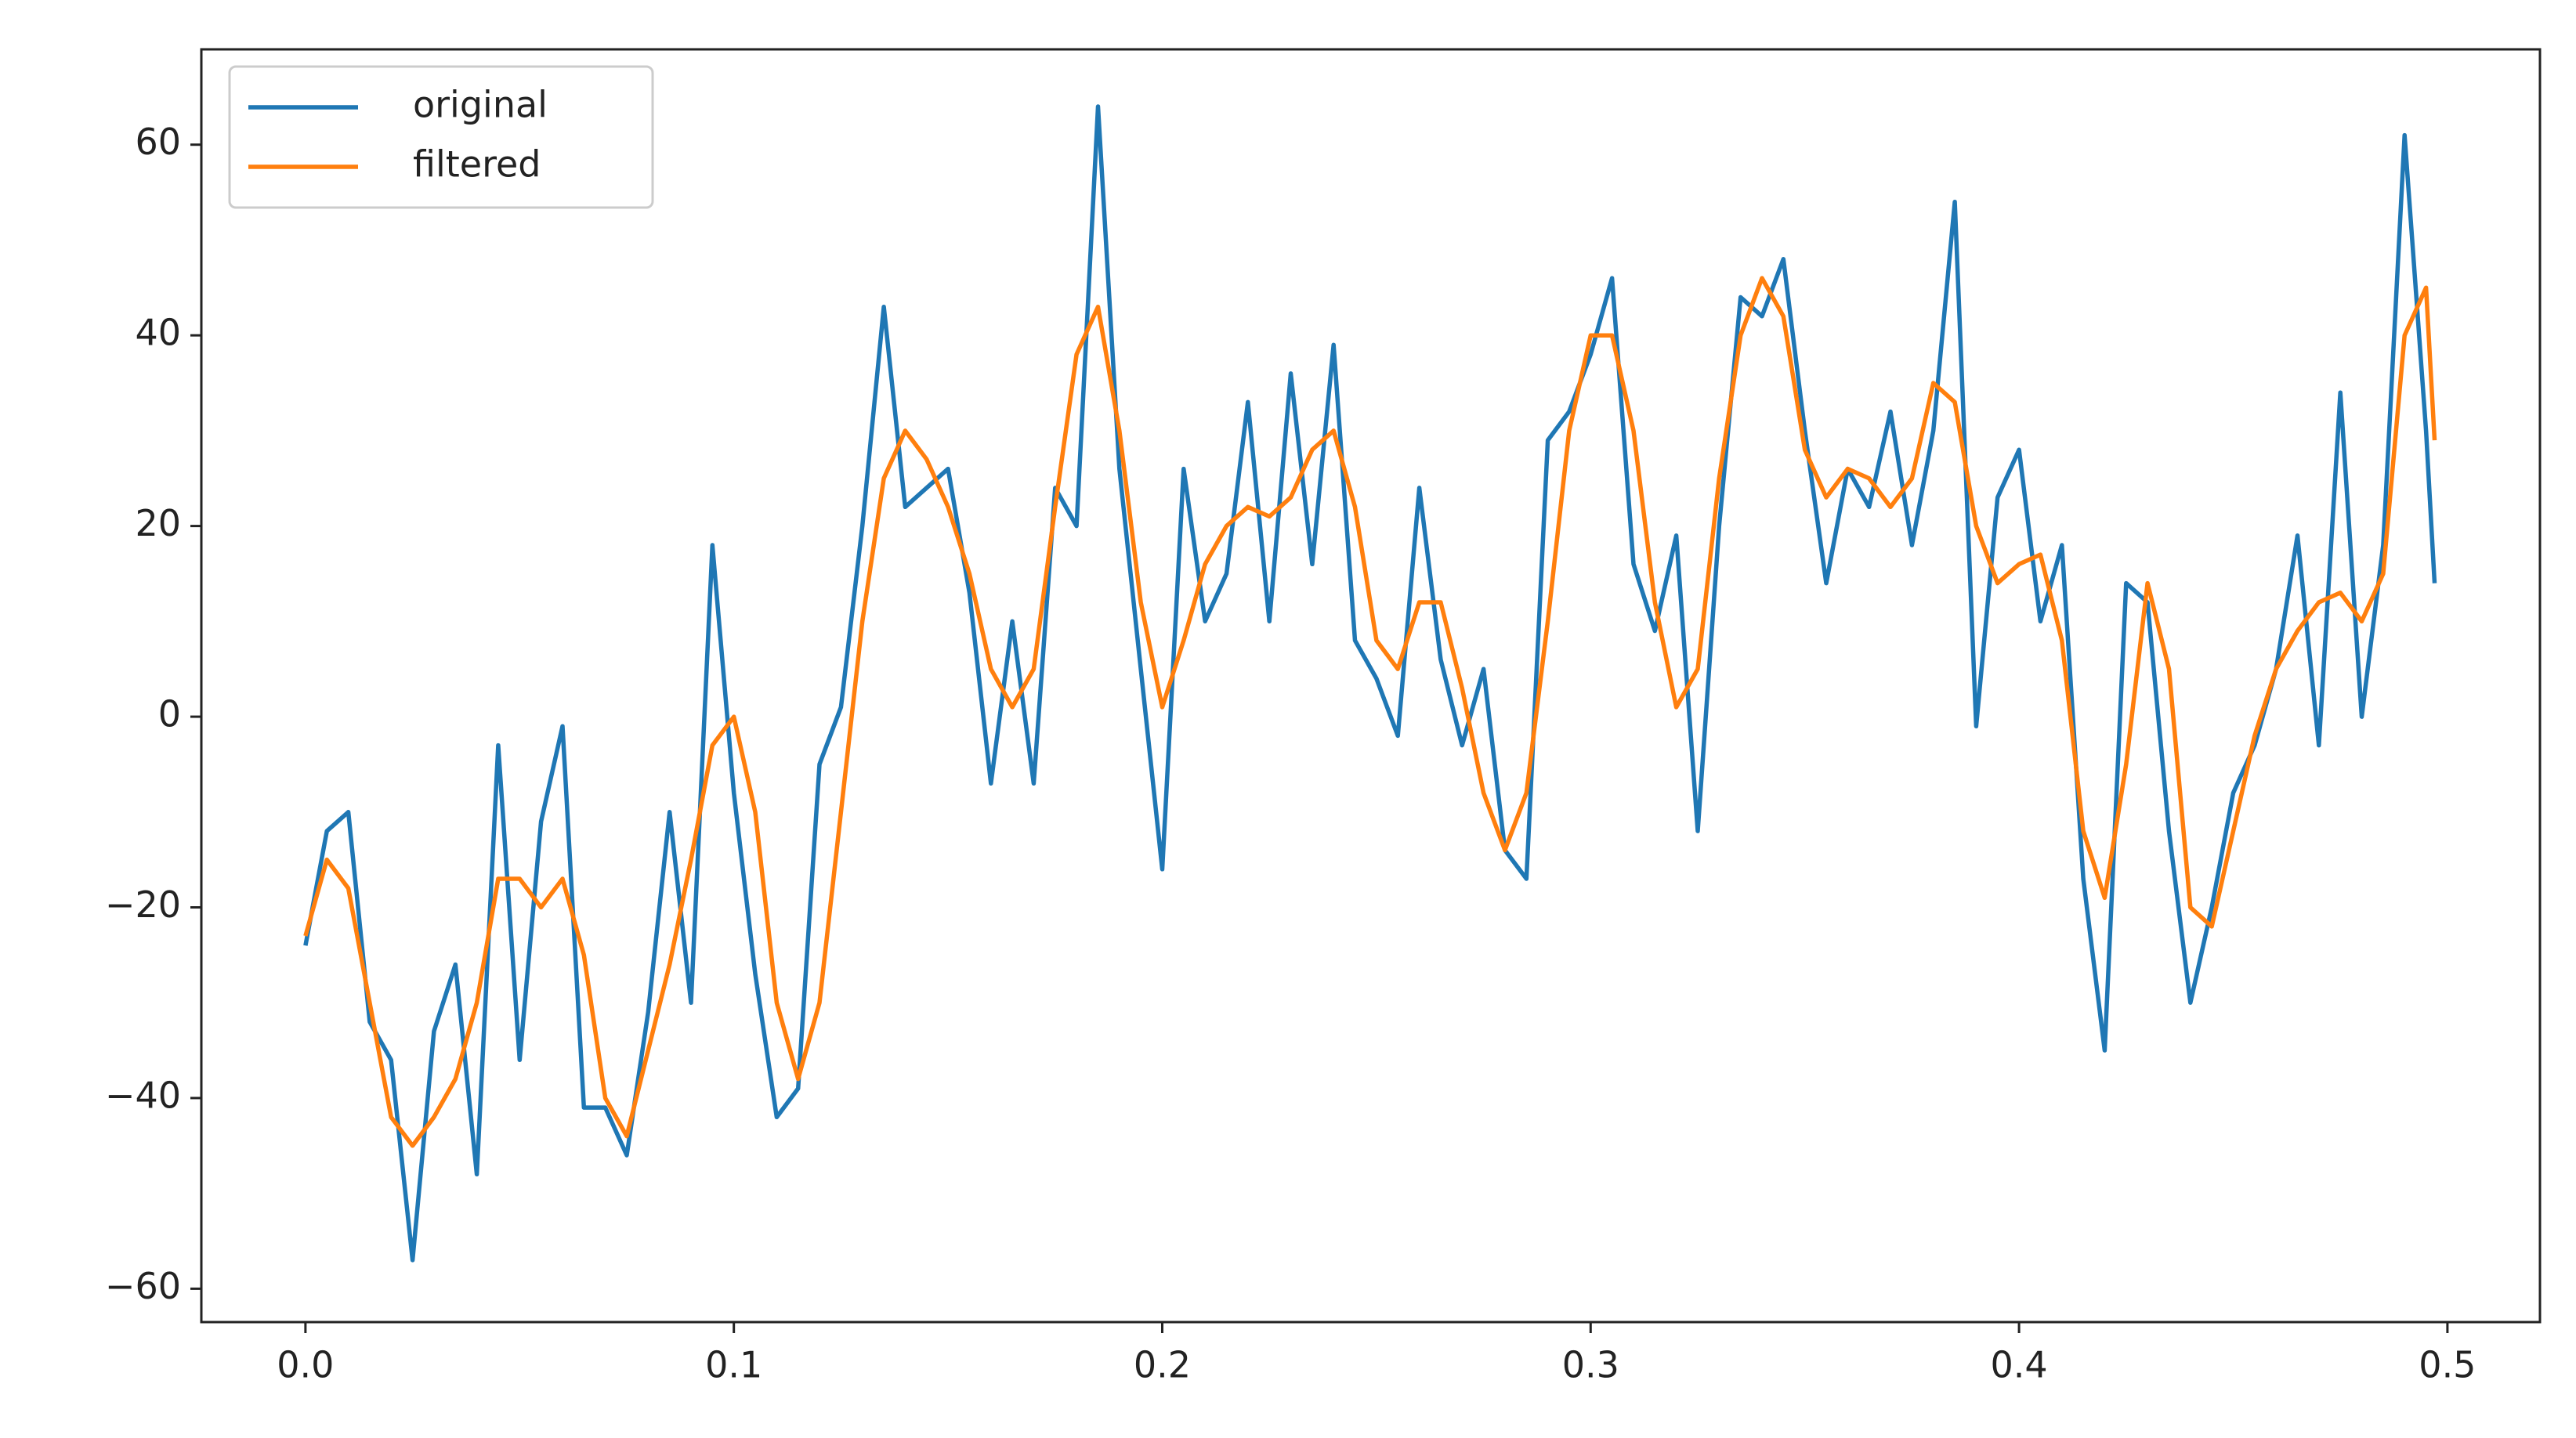  I want to click on y-tick-label: 0, so click(169, 714).